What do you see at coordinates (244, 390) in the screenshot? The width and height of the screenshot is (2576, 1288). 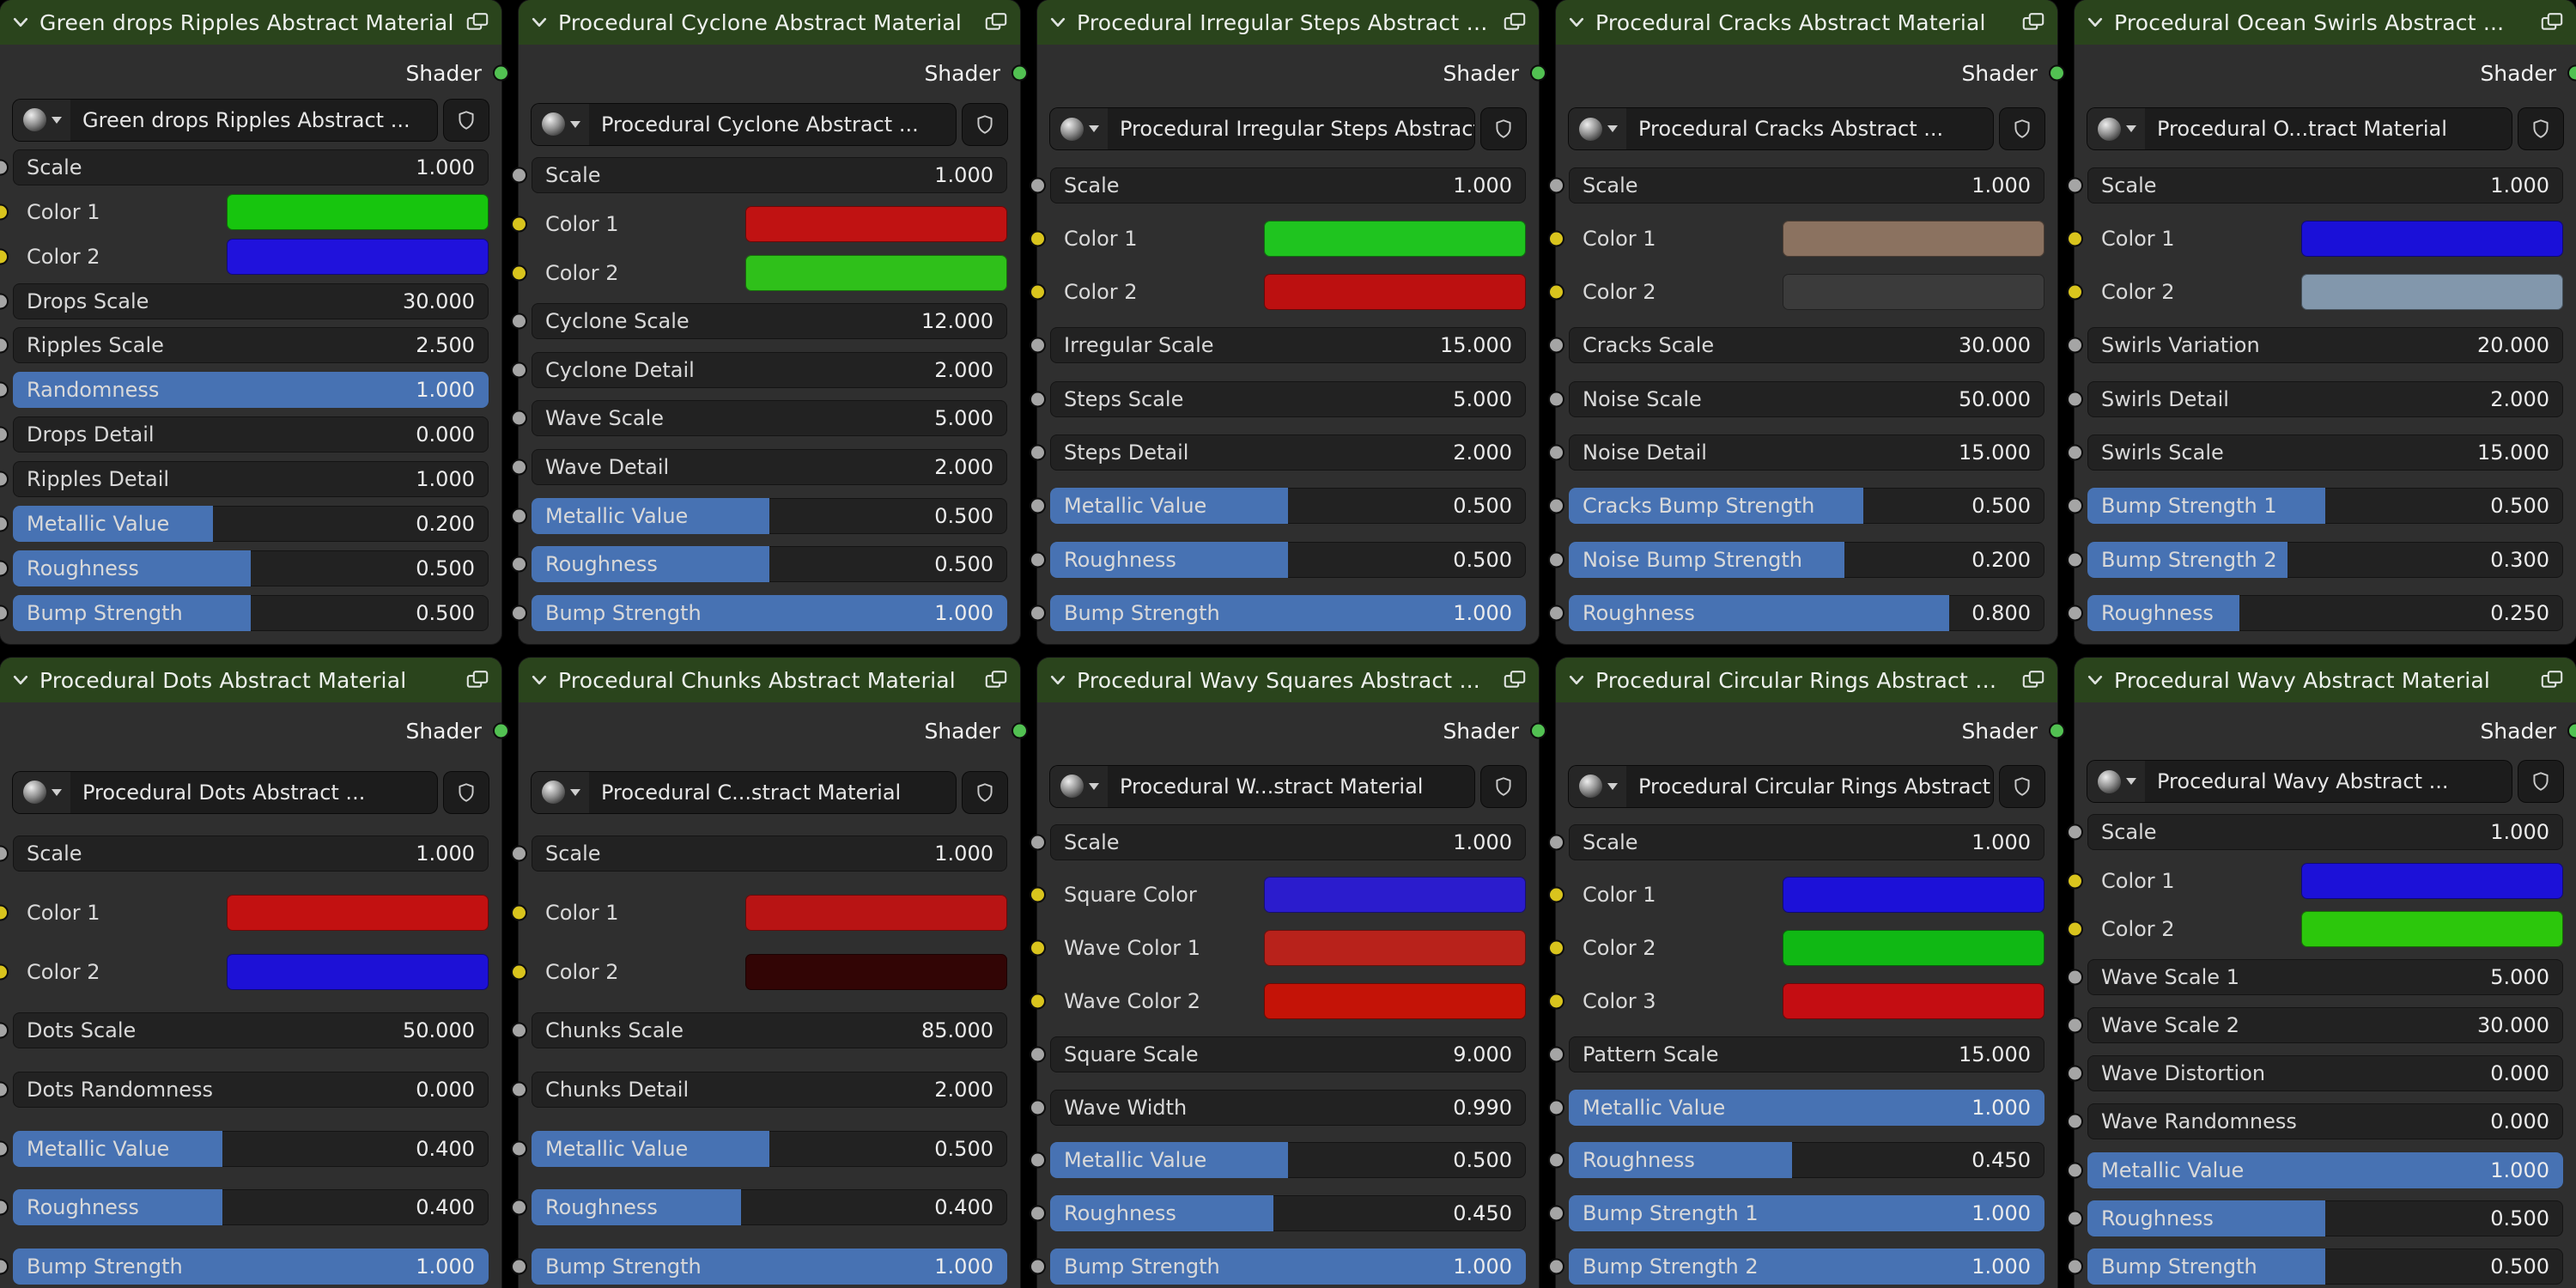 I see `slider-field: Randomness 1.000` at bounding box center [244, 390].